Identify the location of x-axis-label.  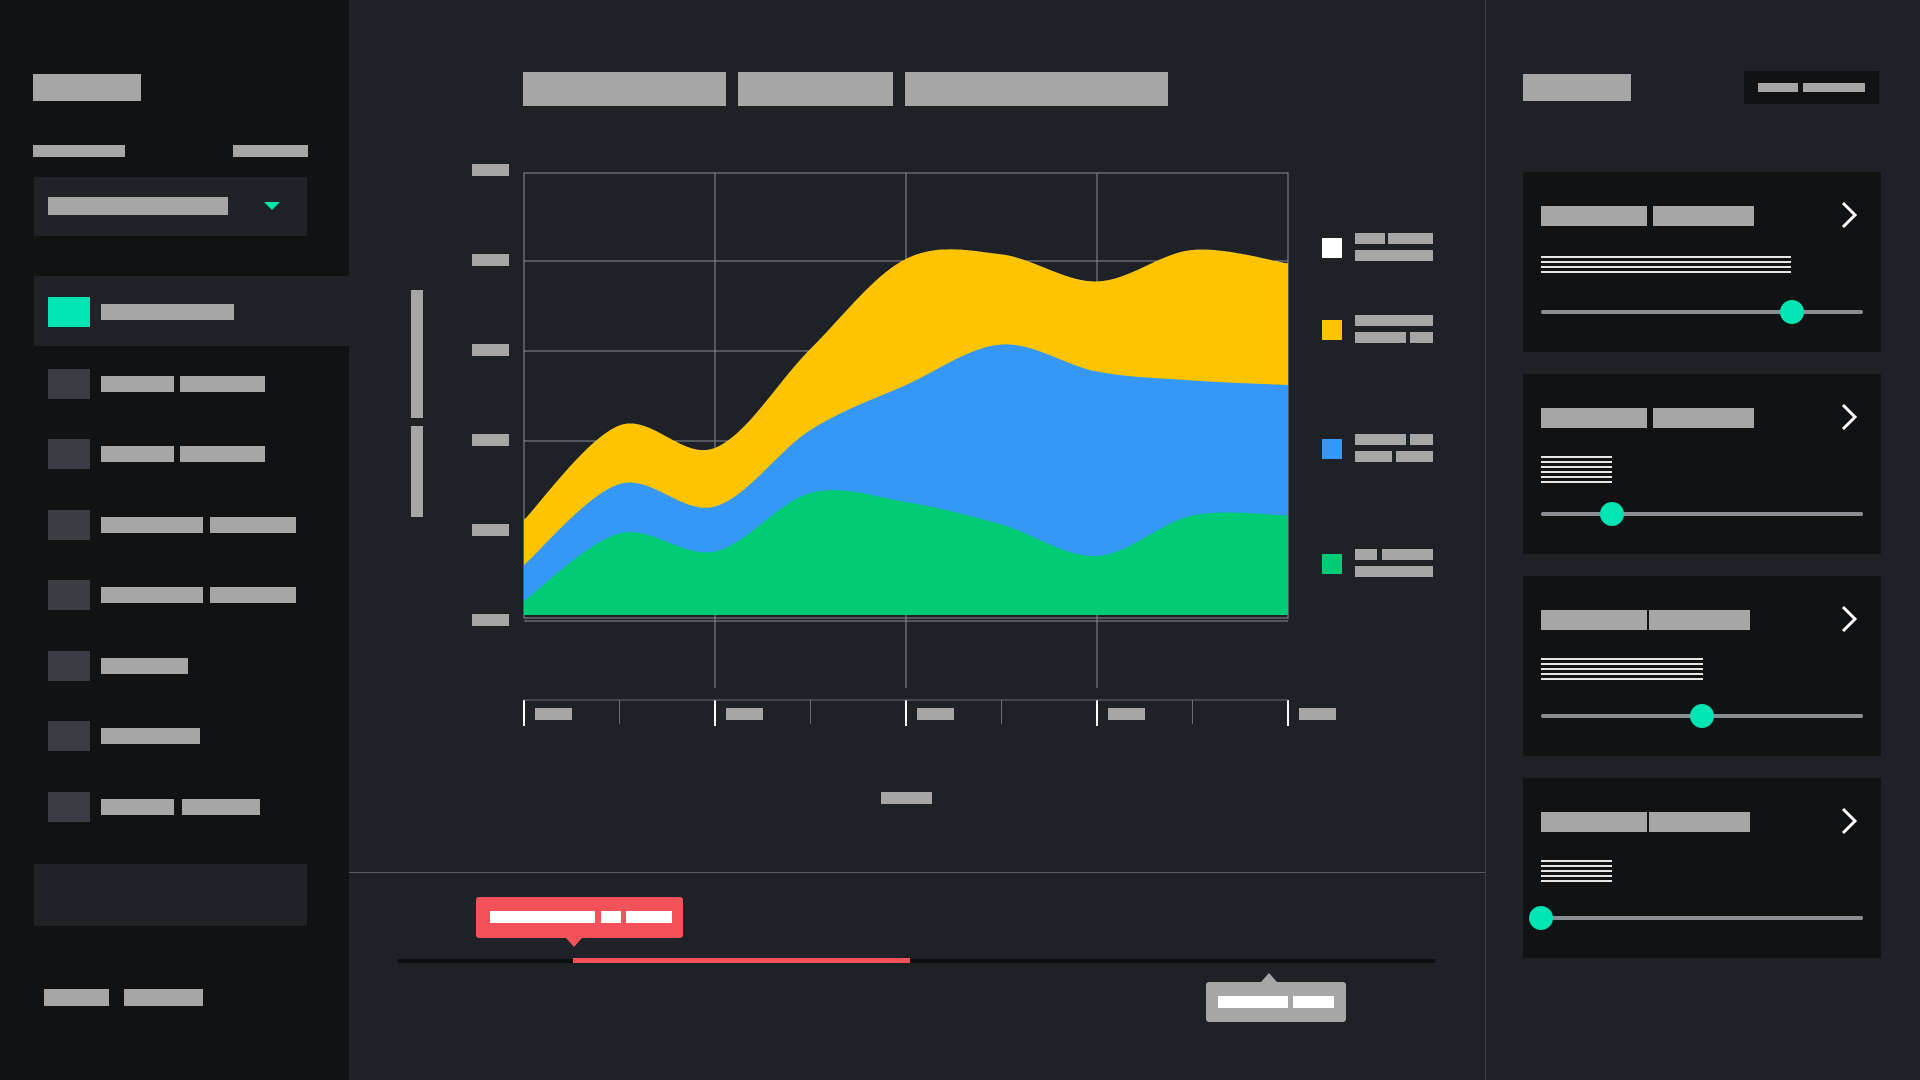
(906, 798).